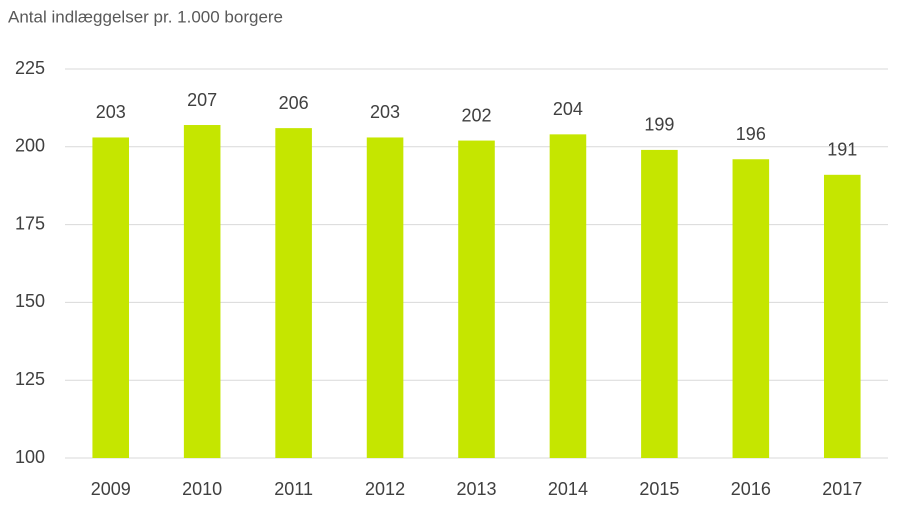 The height and width of the screenshot is (525, 900). I want to click on data-label: 206, so click(294, 103).